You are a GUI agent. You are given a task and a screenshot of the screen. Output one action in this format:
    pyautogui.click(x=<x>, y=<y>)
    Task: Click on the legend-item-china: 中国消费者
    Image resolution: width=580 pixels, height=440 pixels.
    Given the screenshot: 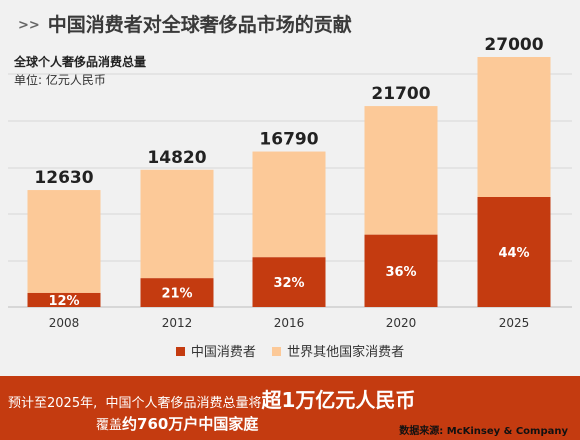 What is the action you would take?
    pyautogui.click(x=215, y=350)
    